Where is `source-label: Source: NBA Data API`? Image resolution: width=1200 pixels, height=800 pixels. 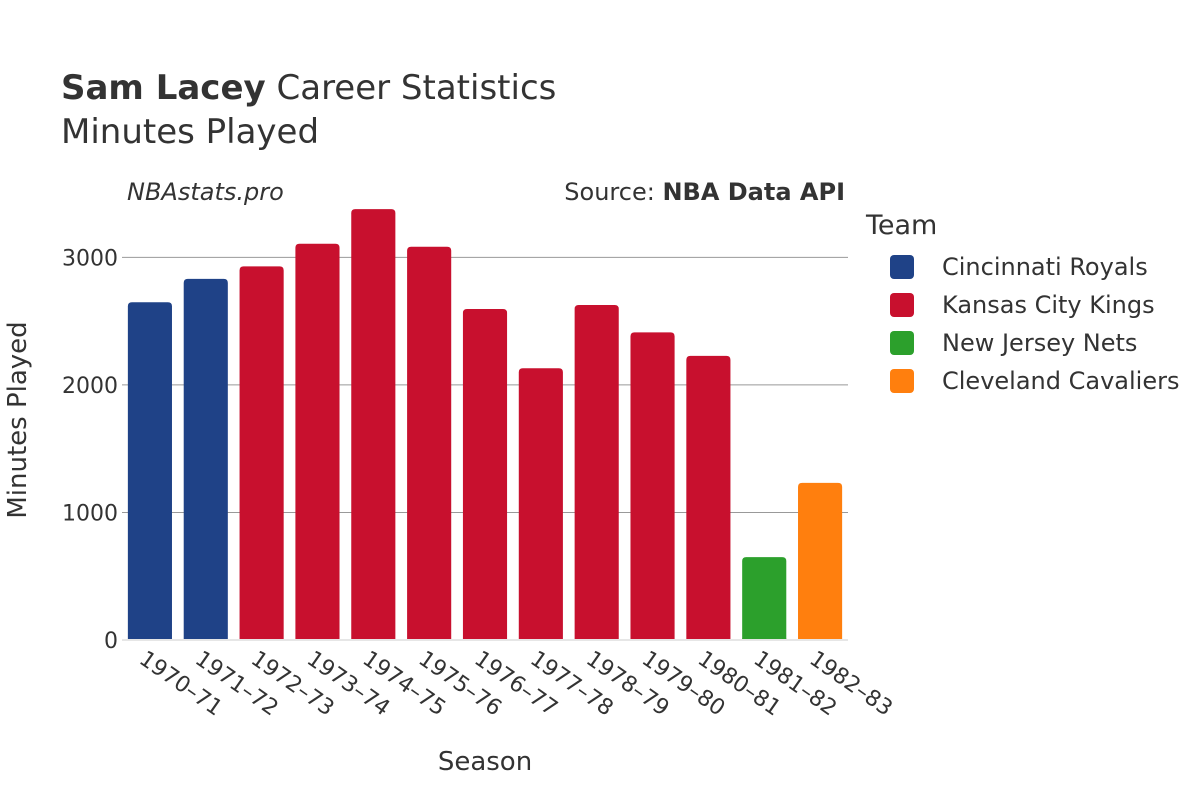 source-label: Source: NBA Data API is located at coordinates (704, 192).